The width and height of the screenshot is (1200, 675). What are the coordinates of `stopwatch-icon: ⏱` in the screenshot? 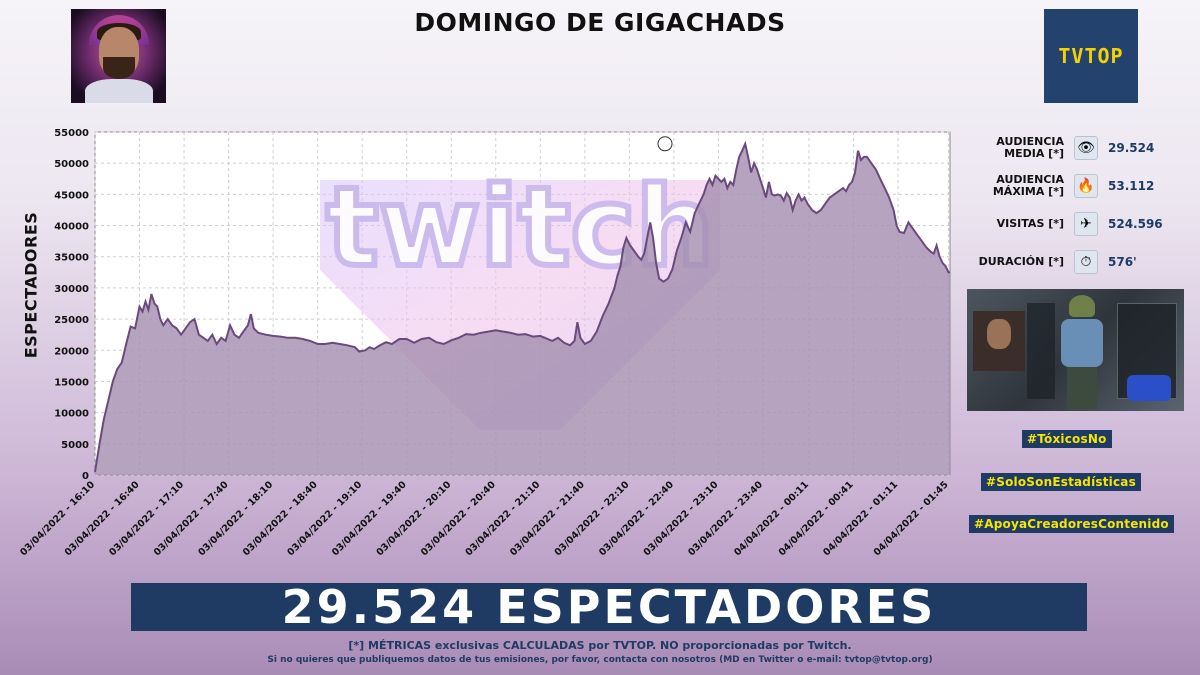 It's located at (1086, 262).